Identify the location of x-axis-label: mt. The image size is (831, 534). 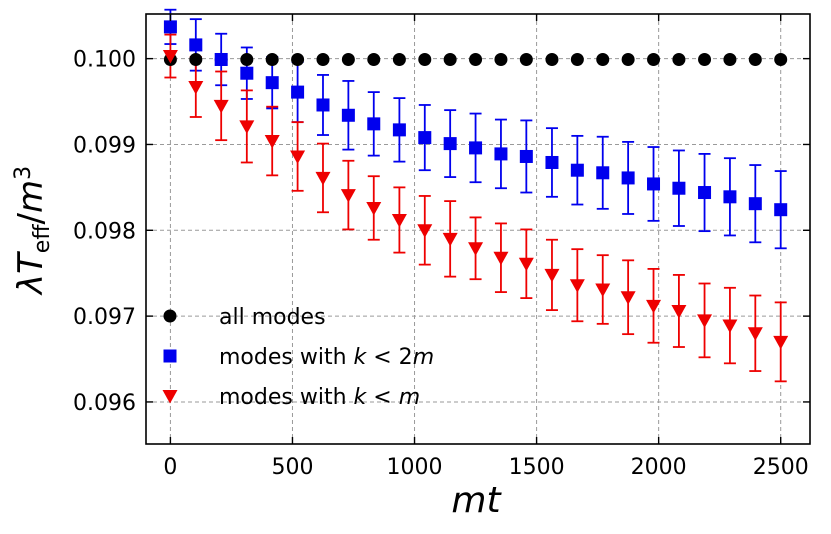
(476, 500).